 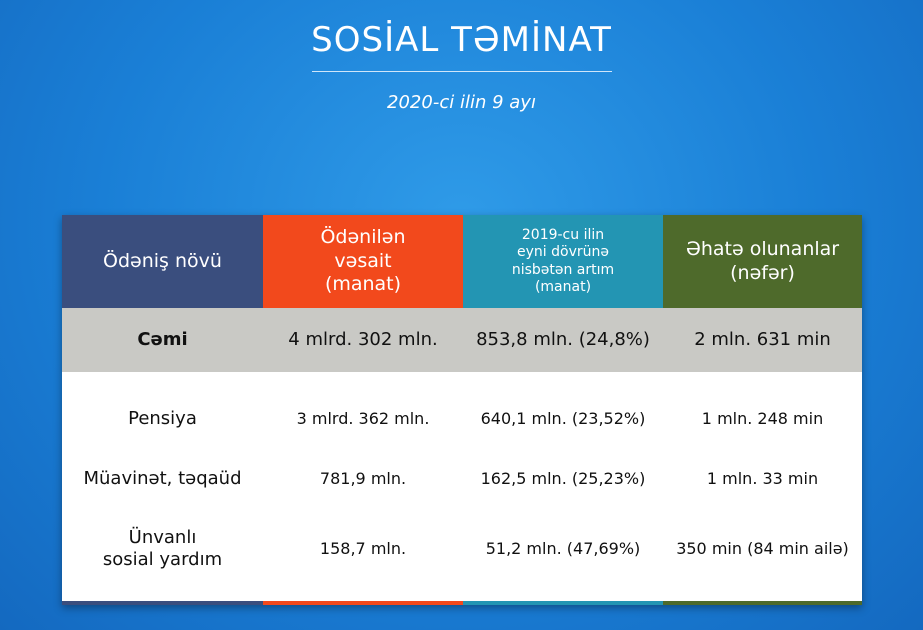 I want to click on table-cell: 162,5 mln. (25,23%), so click(x=563, y=479).